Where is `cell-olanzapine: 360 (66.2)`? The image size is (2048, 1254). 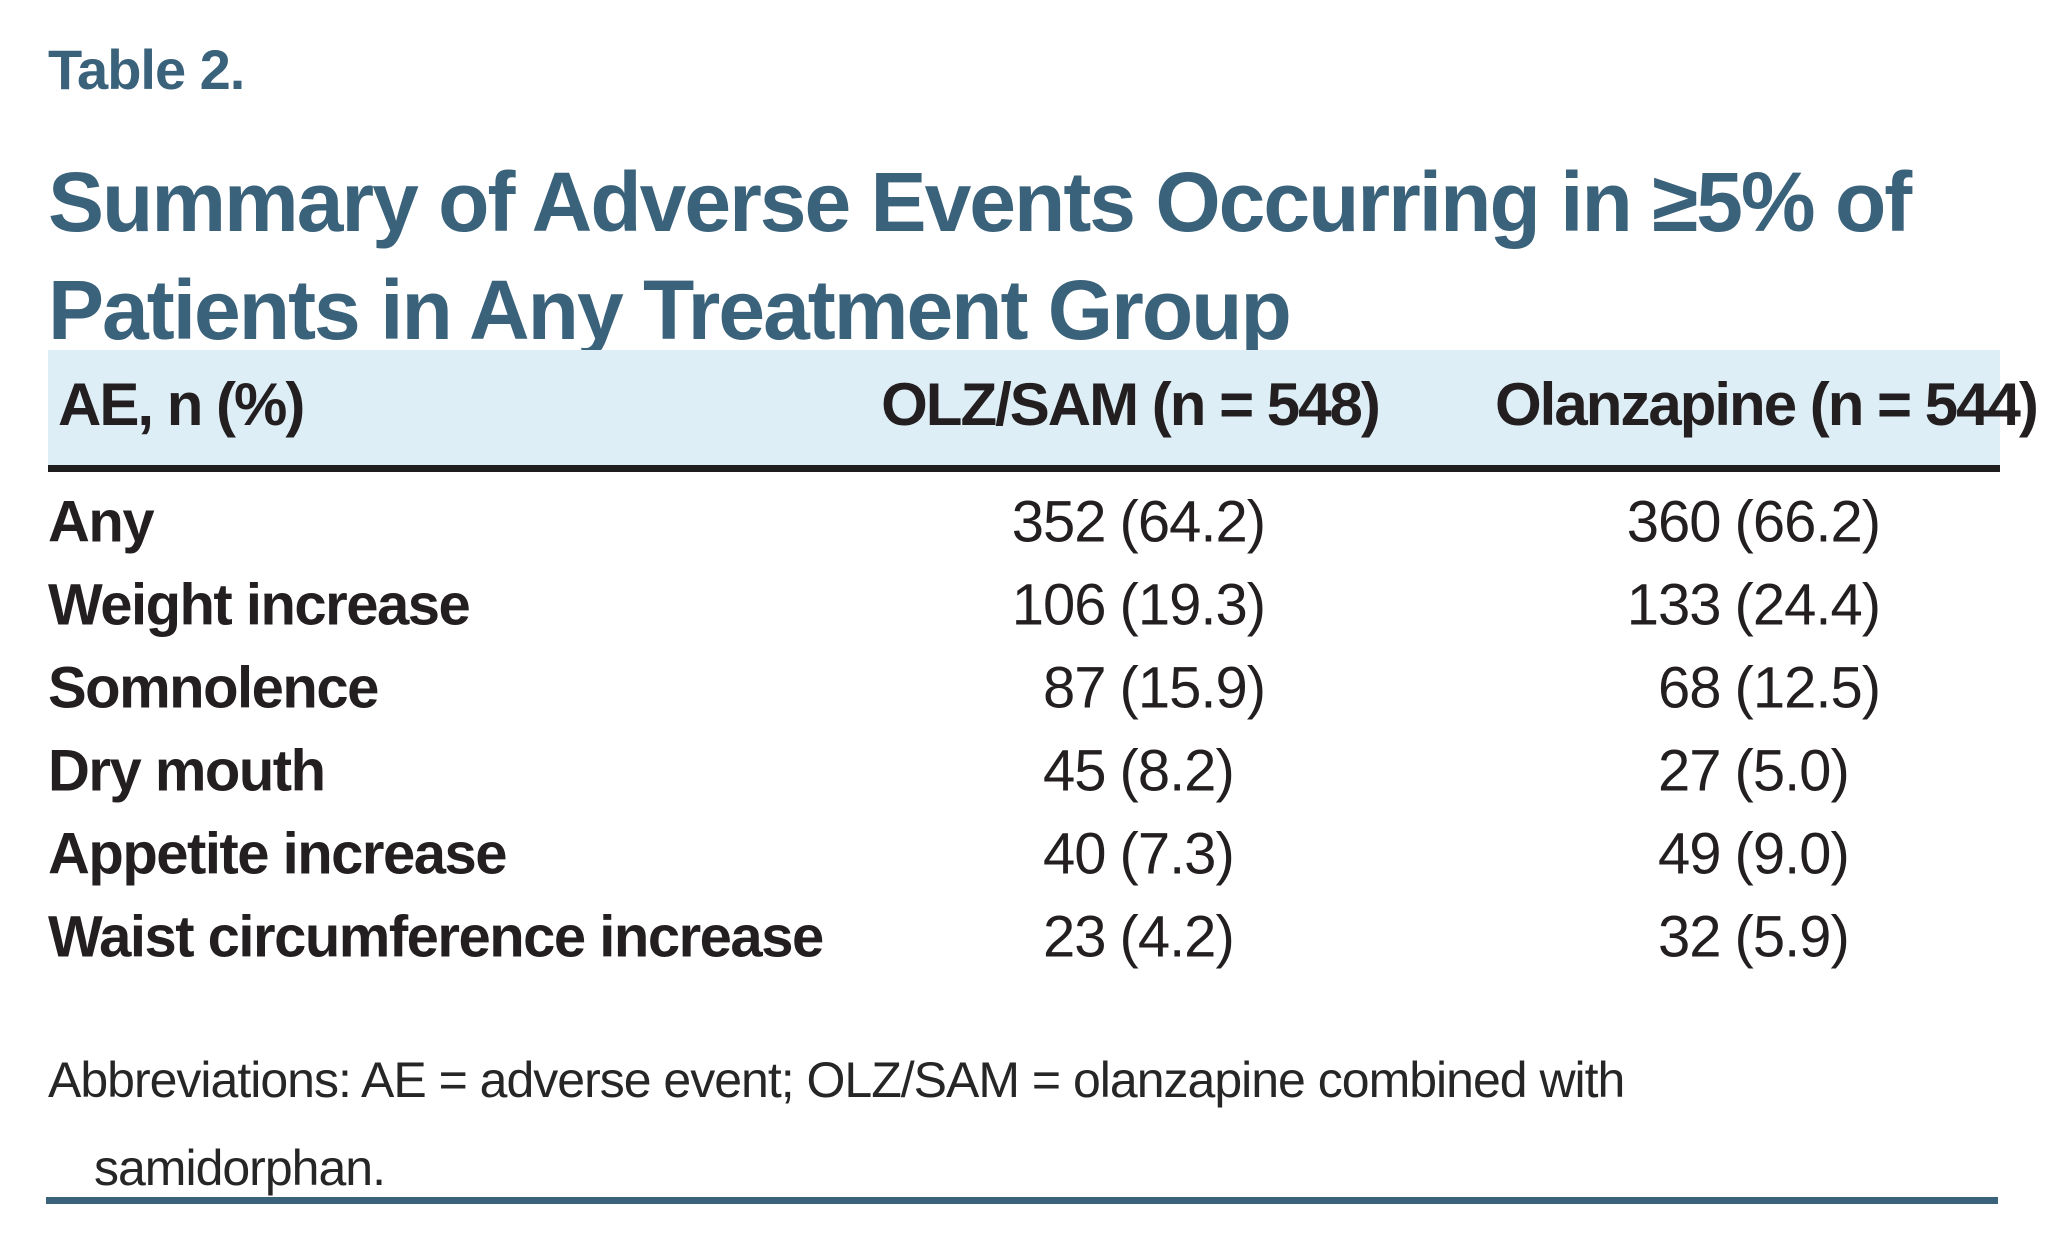 cell-olanzapine: 360 (66.2) is located at coordinates (1745, 521).